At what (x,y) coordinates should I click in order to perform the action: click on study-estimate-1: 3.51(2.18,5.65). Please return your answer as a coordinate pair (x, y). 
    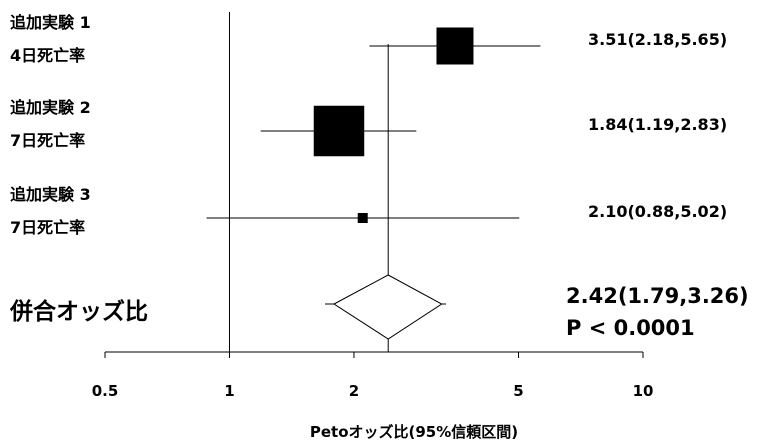
    Looking at the image, I should click on (657, 39).